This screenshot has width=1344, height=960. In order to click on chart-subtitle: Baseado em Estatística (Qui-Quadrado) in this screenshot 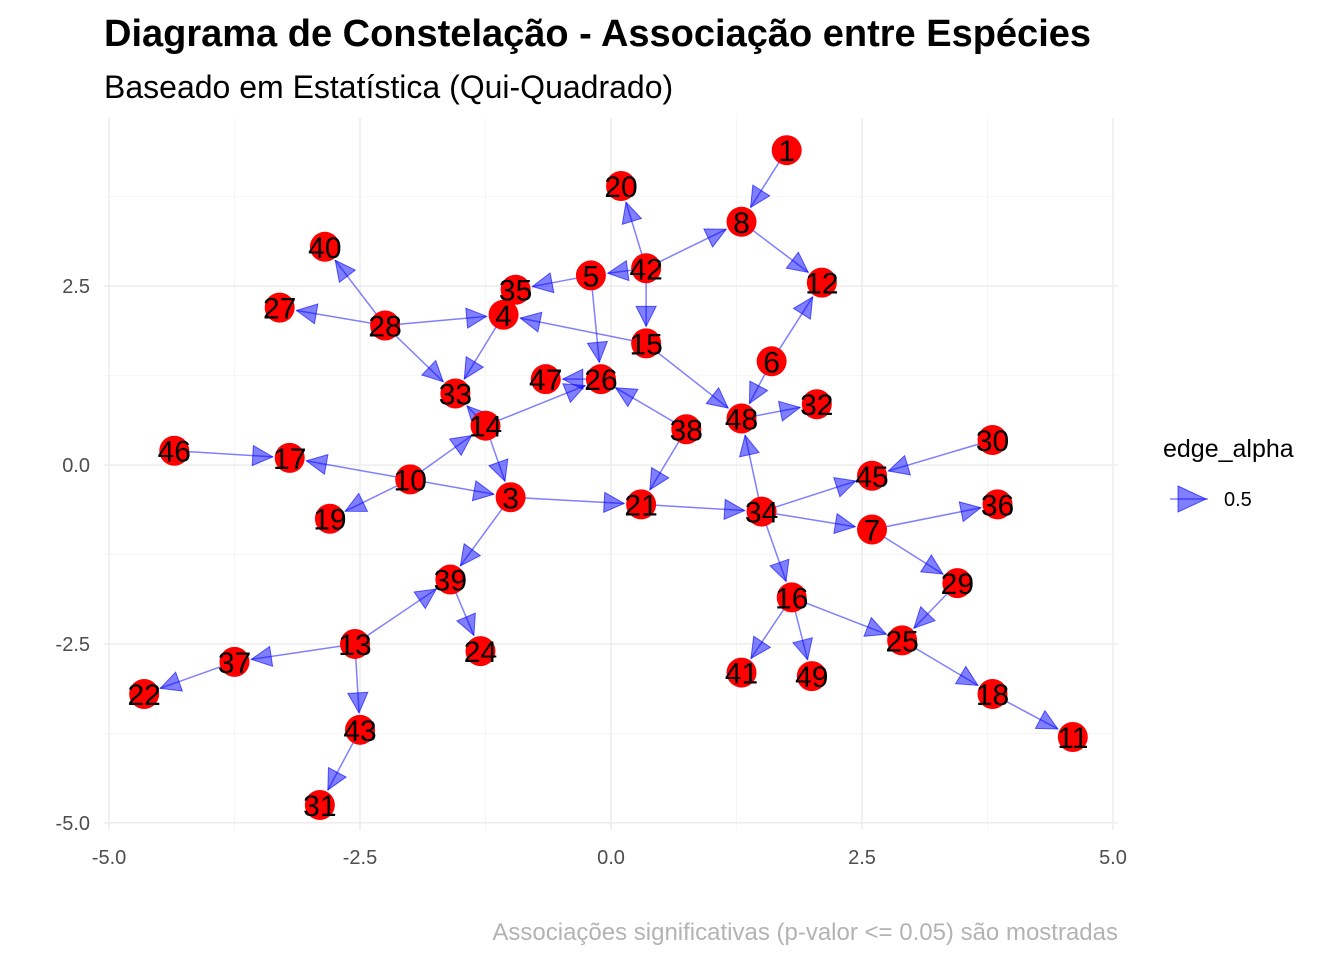, I will do `click(388, 87)`.